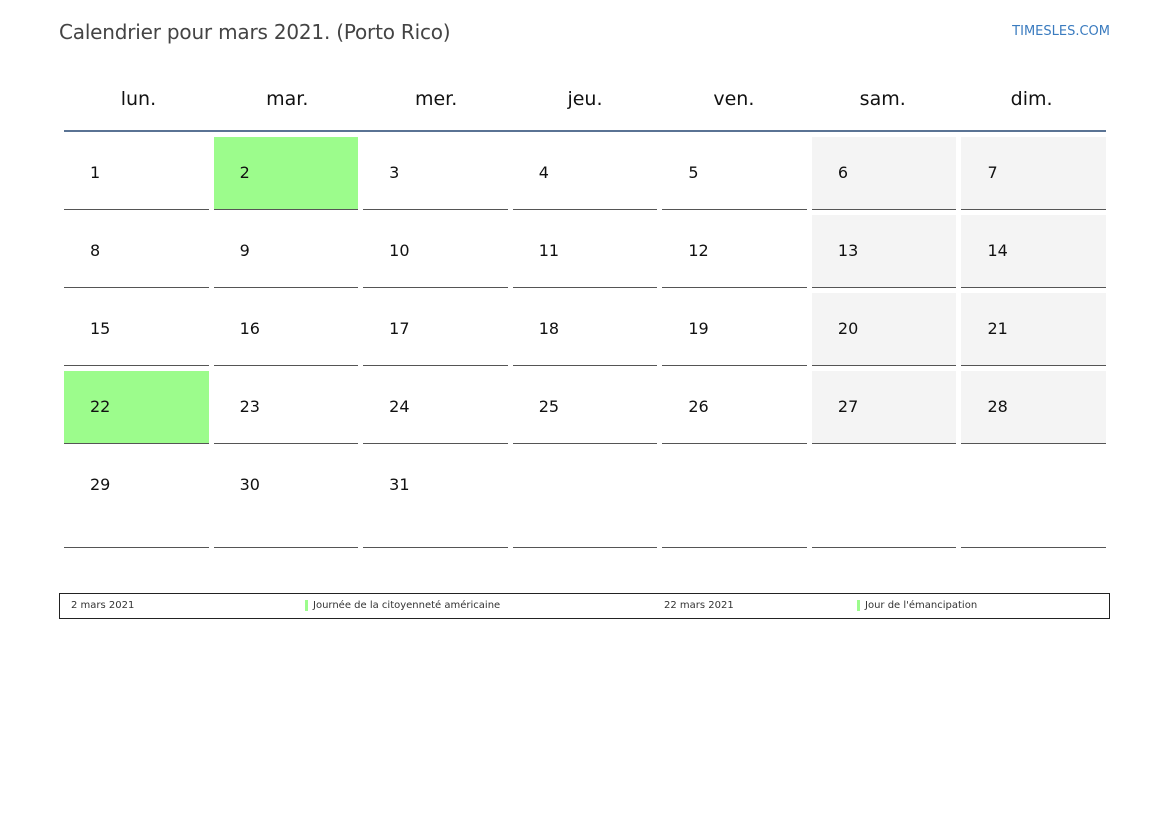 This screenshot has width=1169, height=827. Describe the element at coordinates (136, 407) in the screenshot. I see `day-cell: 22` at that location.